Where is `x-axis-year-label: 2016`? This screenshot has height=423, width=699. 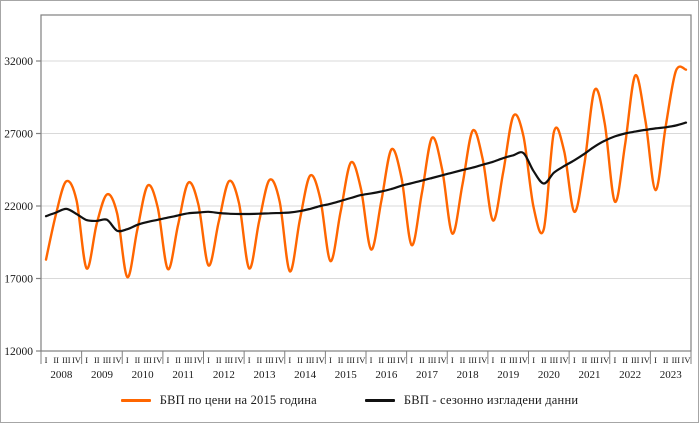
x-axis-year-label: 2016 is located at coordinates (386, 375).